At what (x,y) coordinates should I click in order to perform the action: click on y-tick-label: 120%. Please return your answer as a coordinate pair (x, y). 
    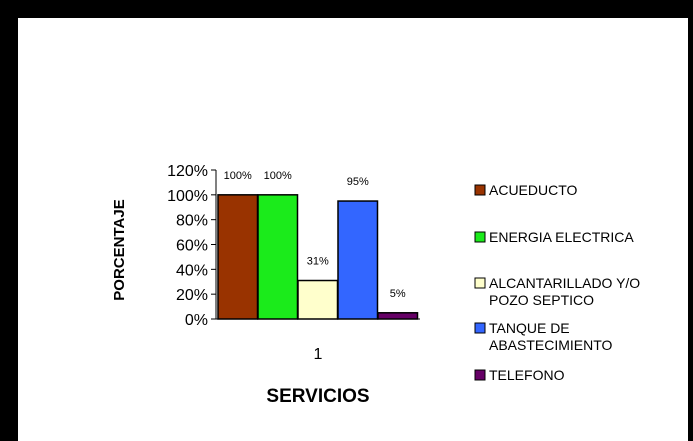
    Looking at the image, I should click on (187, 171).